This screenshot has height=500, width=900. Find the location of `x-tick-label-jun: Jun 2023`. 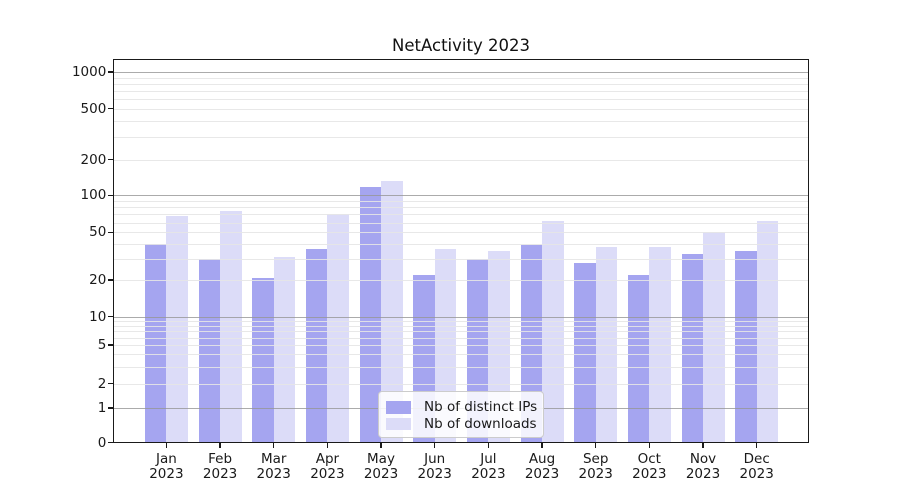

x-tick-label-jun: Jun 2023 is located at coordinates (434, 466).